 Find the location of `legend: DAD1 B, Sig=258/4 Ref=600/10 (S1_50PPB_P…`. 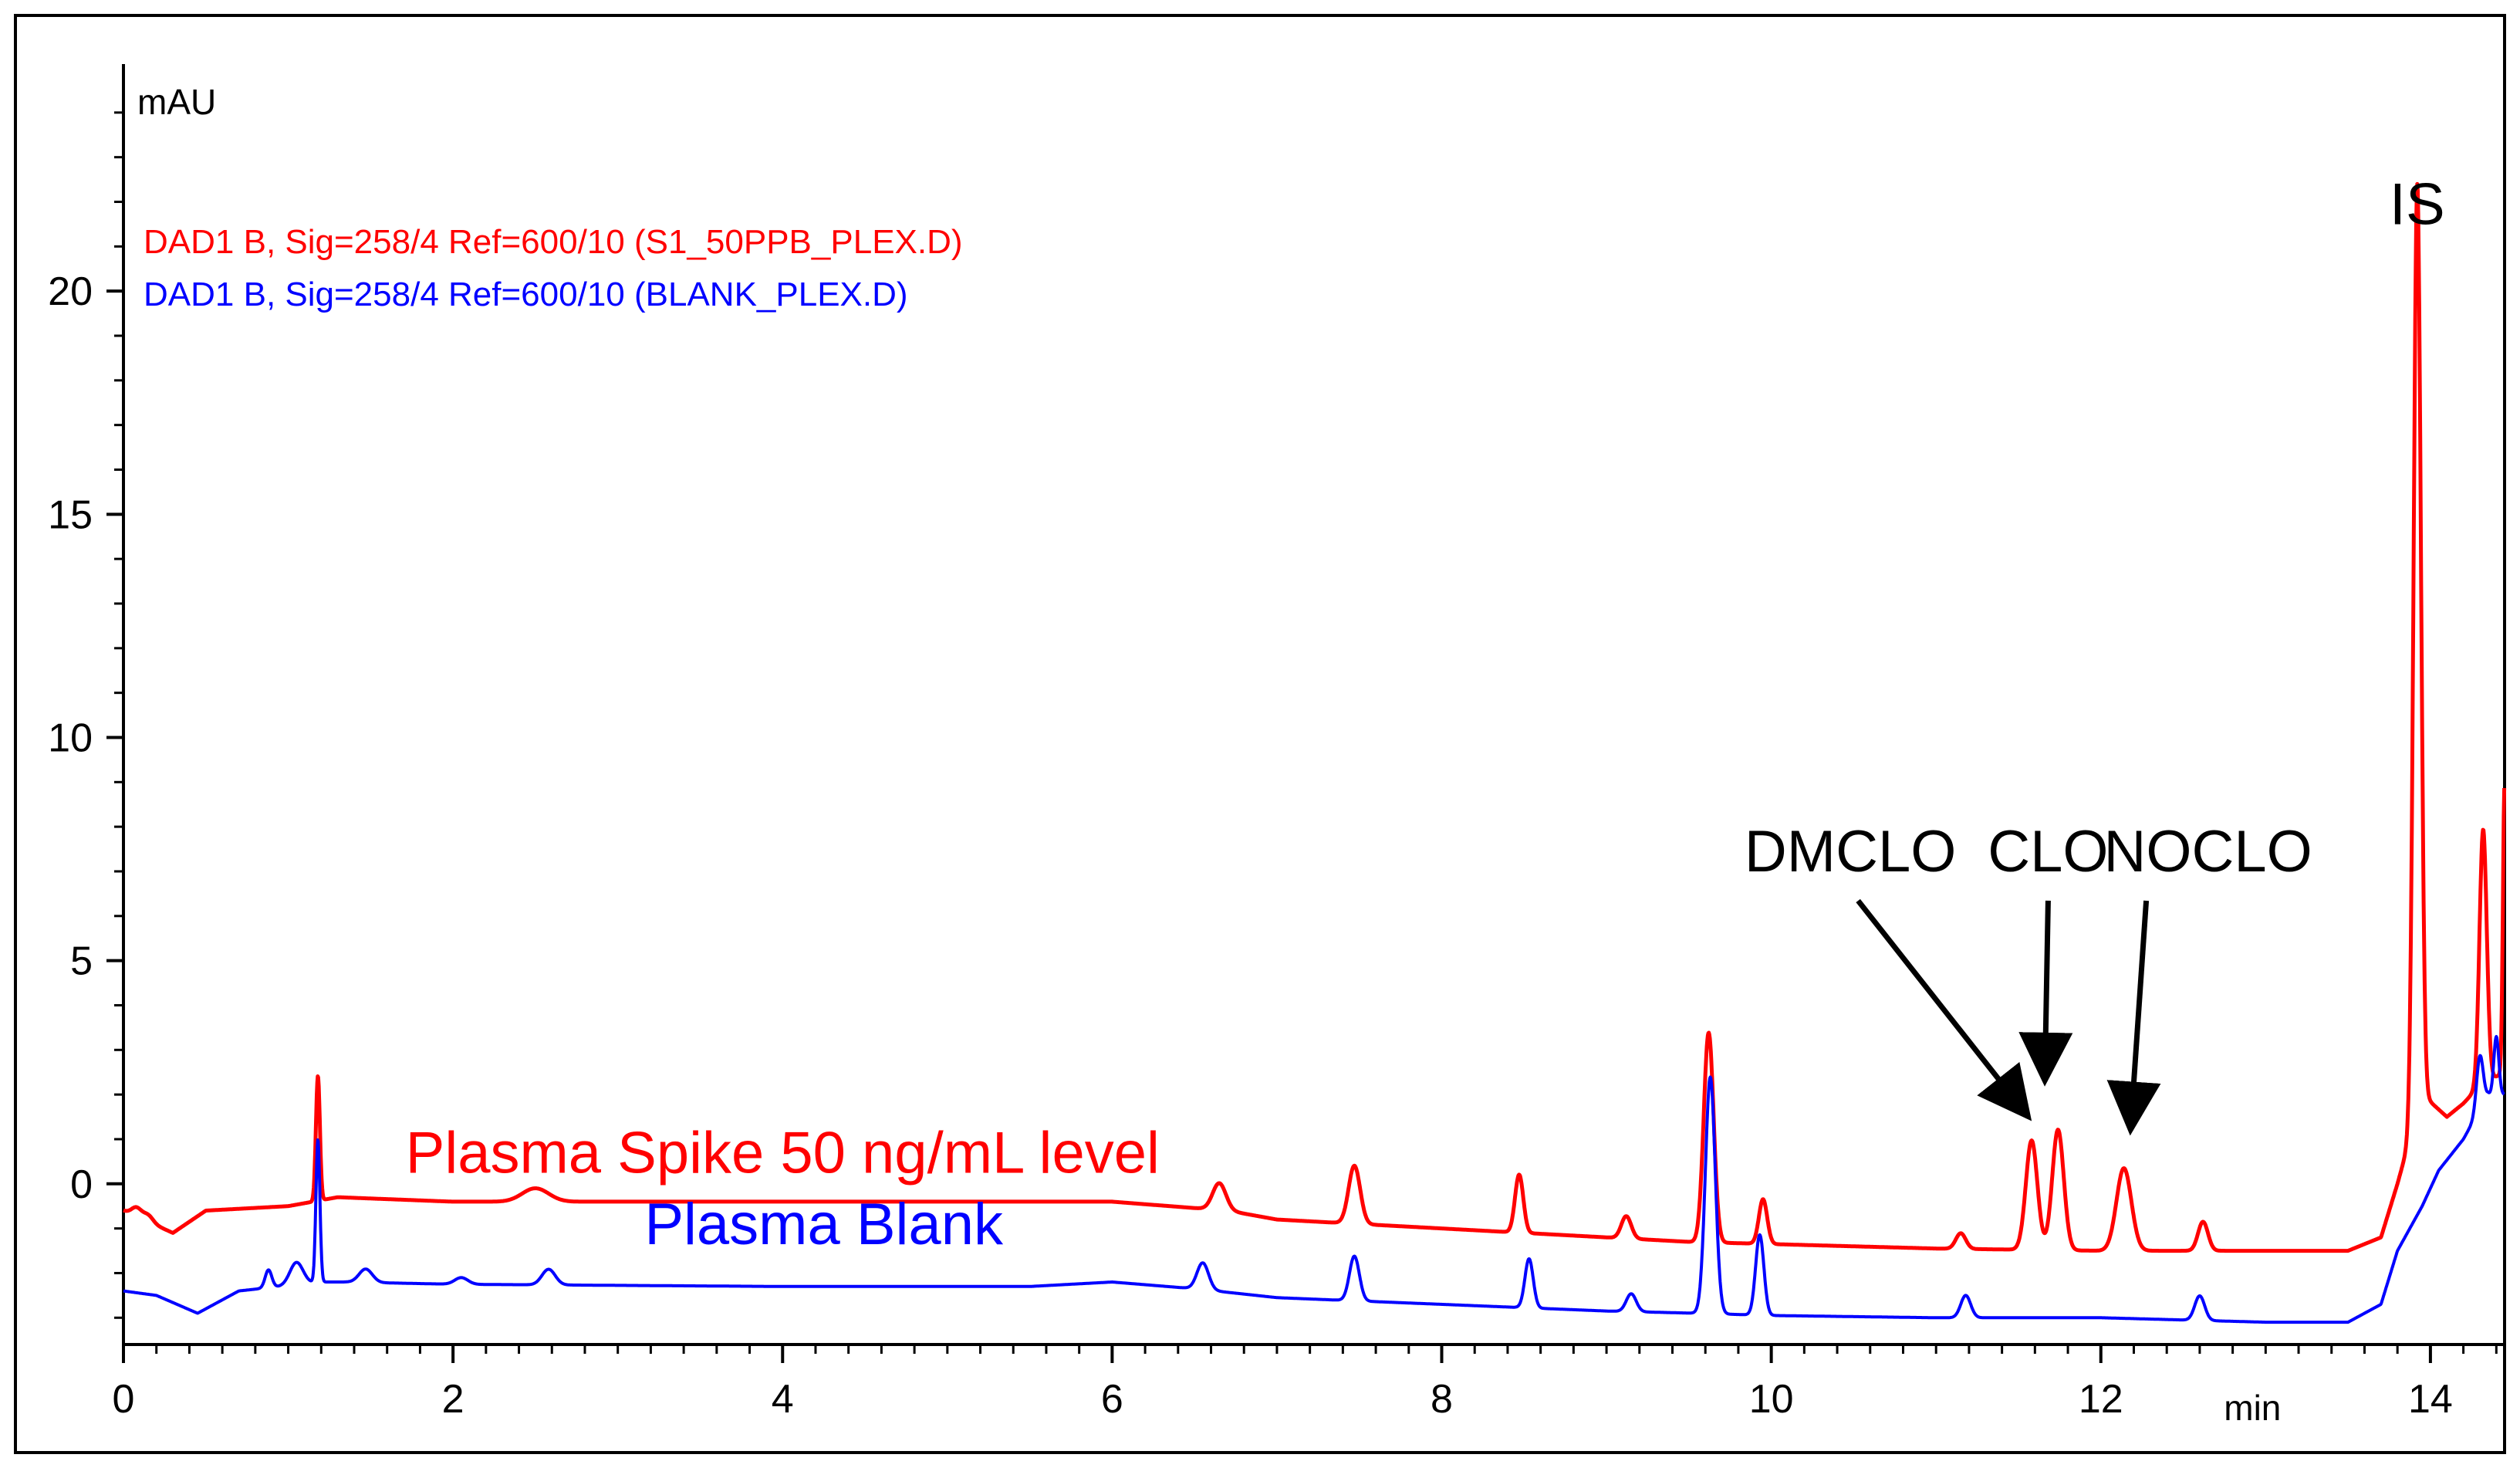

legend: DAD1 B, Sig=258/4 Ref=600/10 (S1_50PPB_P… is located at coordinates (554, 268).